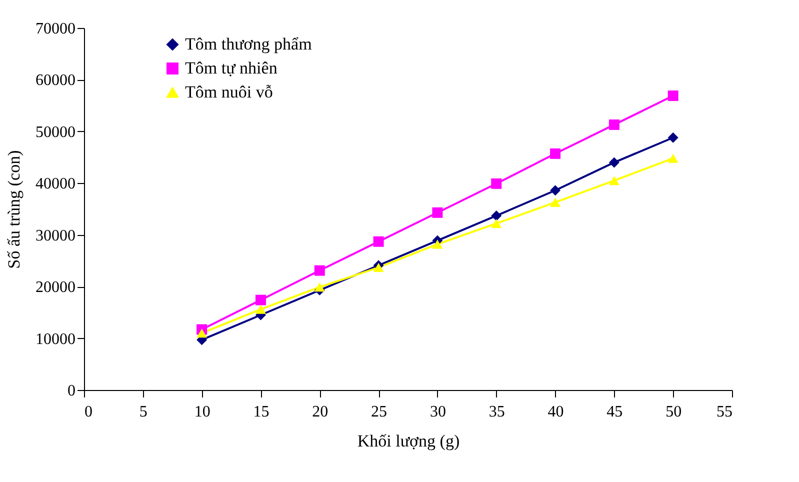  Describe the element at coordinates (496, 412) in the screenshot. I see `x-tick-label: 35` at that location.